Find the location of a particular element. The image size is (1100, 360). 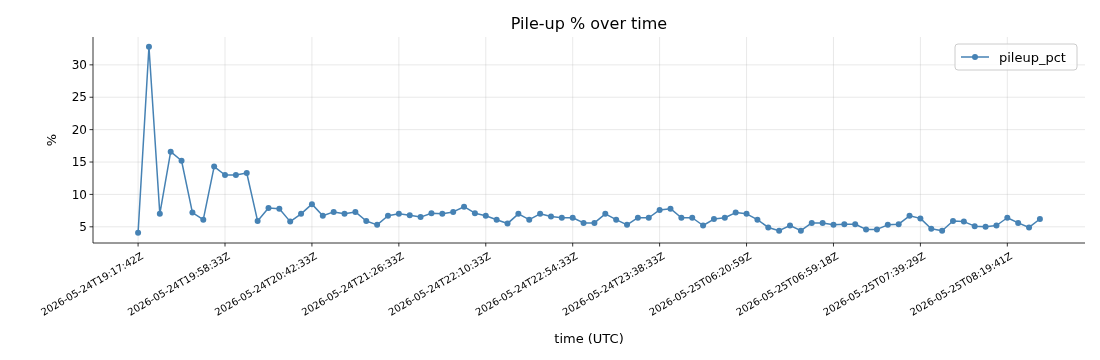

y-tick-label: 20 is located at coordinates (79, 129).